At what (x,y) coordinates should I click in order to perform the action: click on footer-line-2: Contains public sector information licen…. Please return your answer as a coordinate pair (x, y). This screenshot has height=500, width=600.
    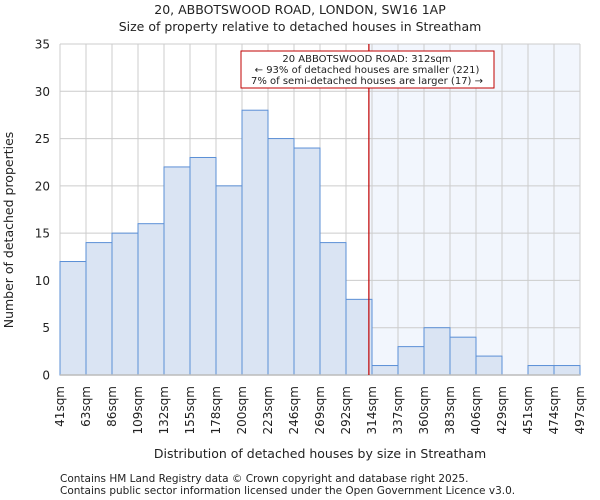
    Looking at the image, I should click on (287, 491).